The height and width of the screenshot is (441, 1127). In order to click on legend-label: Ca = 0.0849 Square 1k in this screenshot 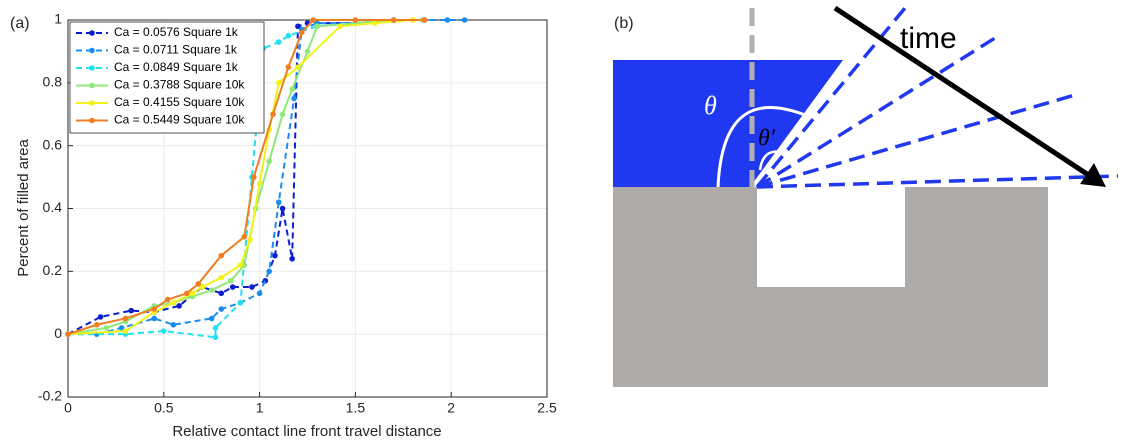, I will do `click(176, 67)`.